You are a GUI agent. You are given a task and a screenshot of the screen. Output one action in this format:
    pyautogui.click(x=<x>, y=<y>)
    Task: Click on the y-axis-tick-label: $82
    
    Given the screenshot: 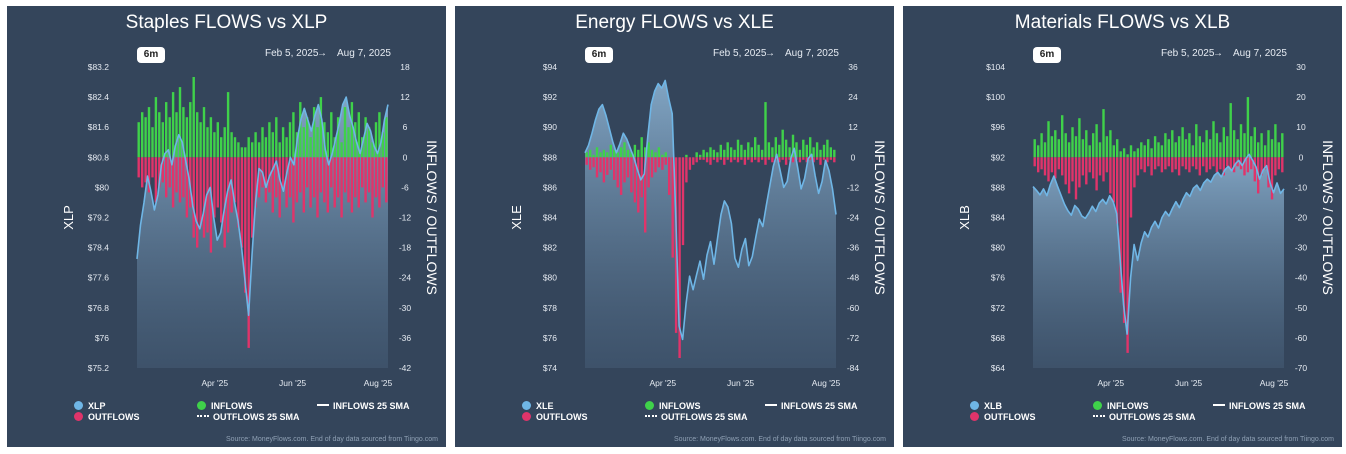 What is the action you would take?
    pyautogui.click(x=550, y=248)
    